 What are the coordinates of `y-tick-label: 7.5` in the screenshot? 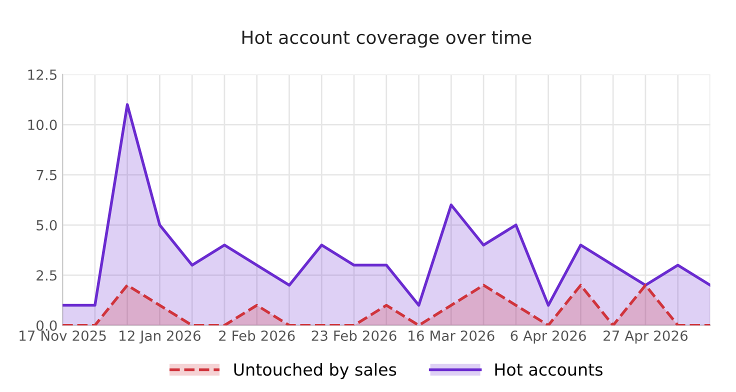 It's located at (46, 175).